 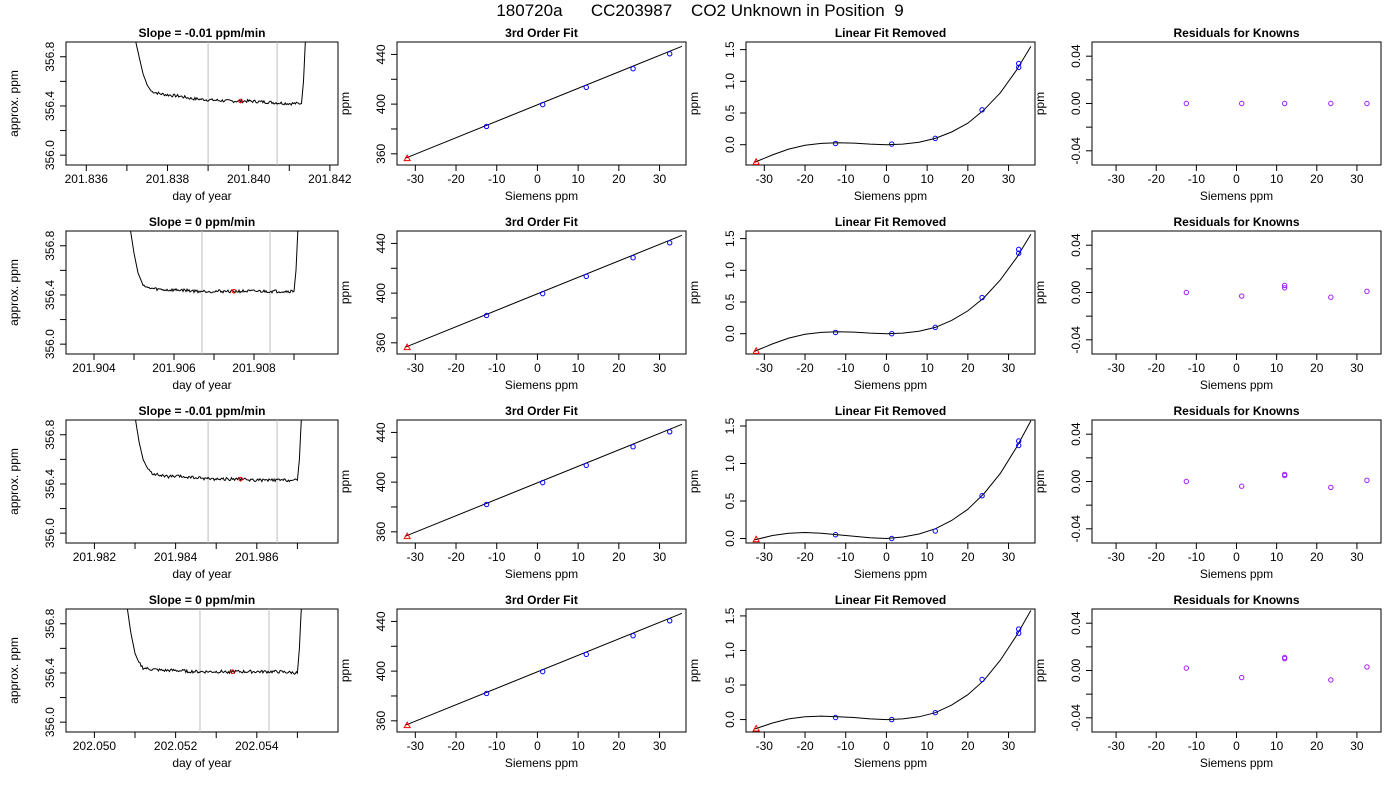 I want to click on x-axis-label: day of year, so click(x=201, y=574).